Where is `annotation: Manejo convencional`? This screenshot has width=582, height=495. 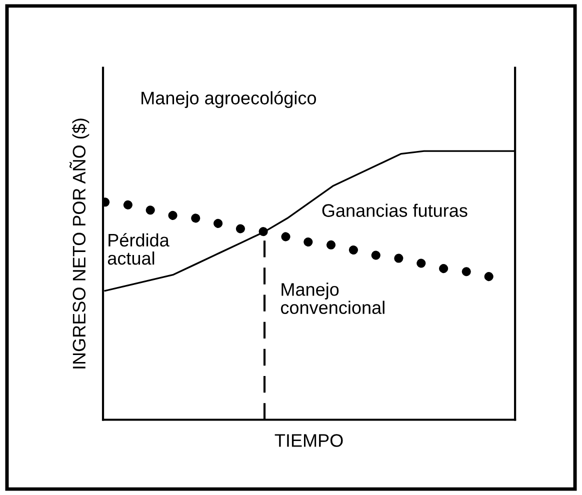
annotation: Manejo convencional is located at coordinates (332, 298).